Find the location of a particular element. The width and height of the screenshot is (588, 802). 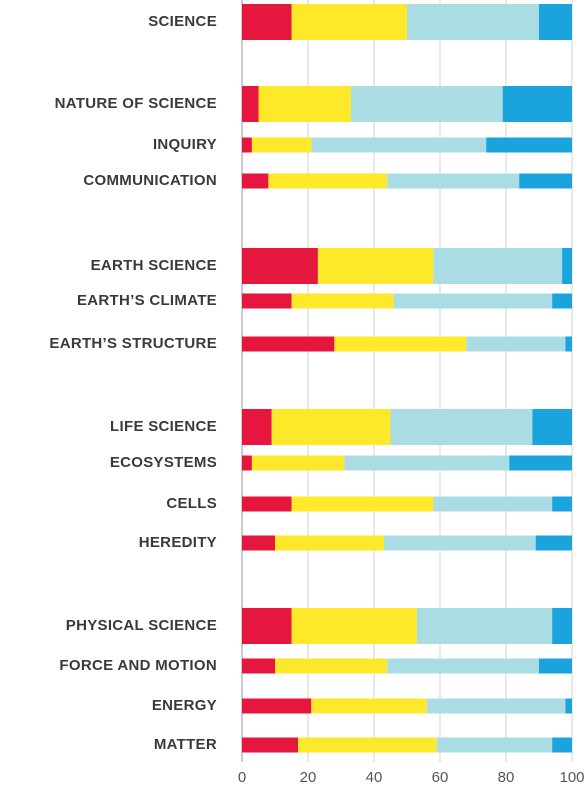

y-tick-label: INQUIRY is located at coordinates (185, 144).